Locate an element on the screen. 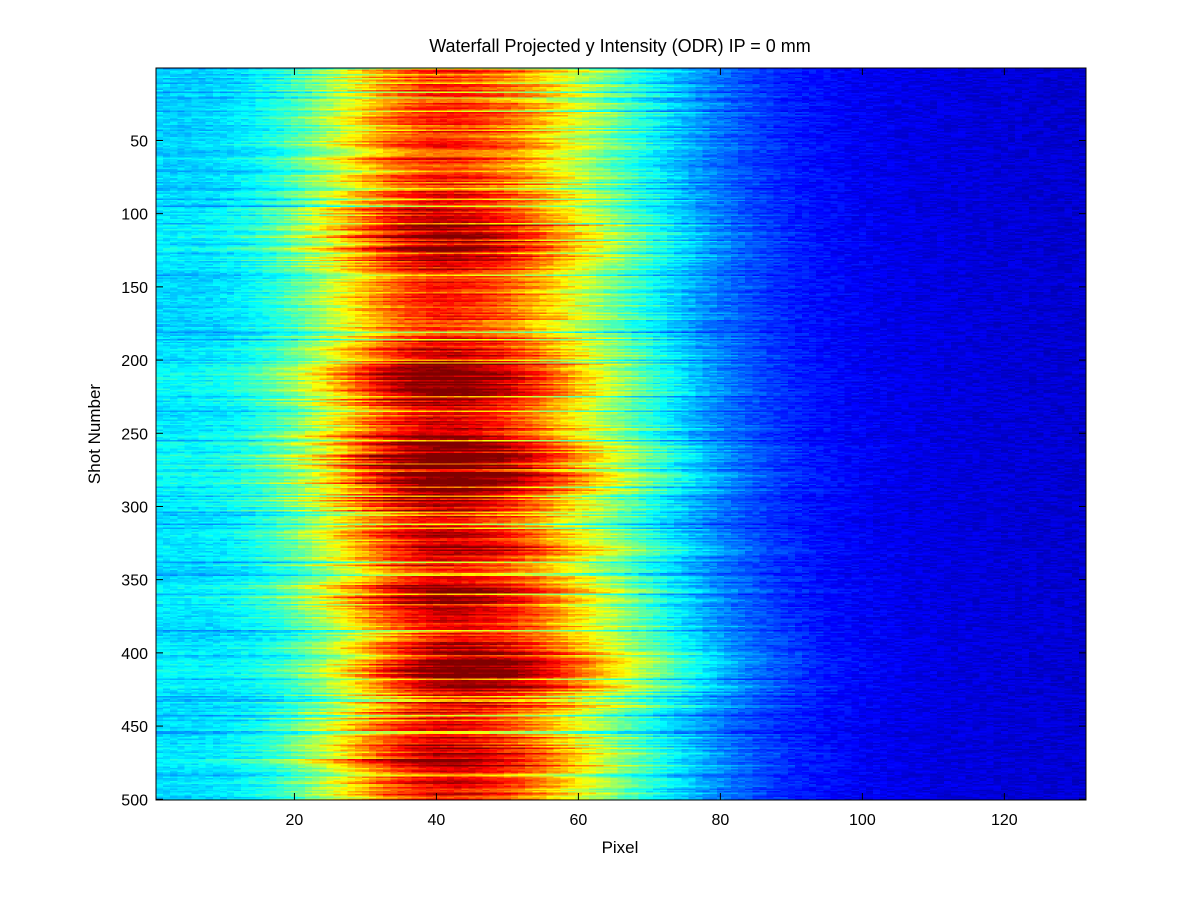  y-axis-label: Shot Number is located at coordinates (94, 434).